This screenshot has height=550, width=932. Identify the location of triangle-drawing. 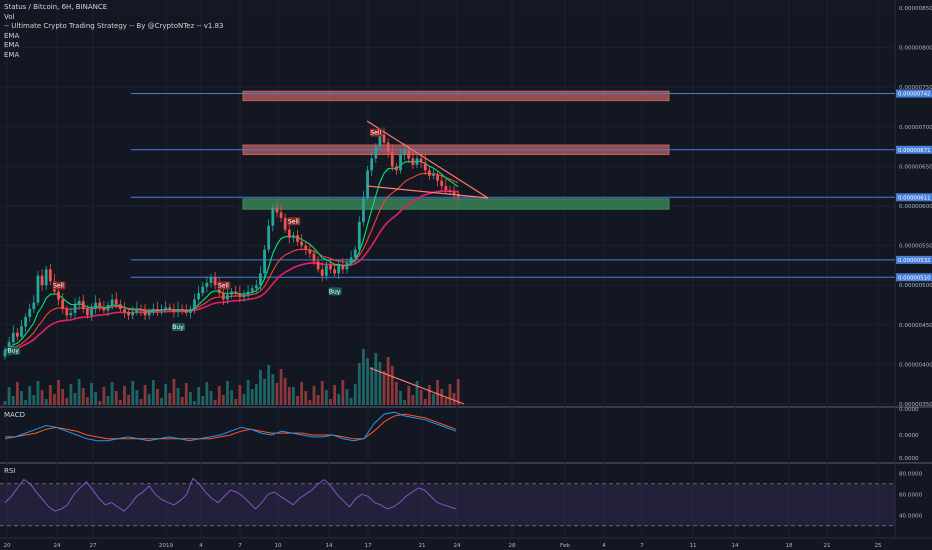
(427, 262).